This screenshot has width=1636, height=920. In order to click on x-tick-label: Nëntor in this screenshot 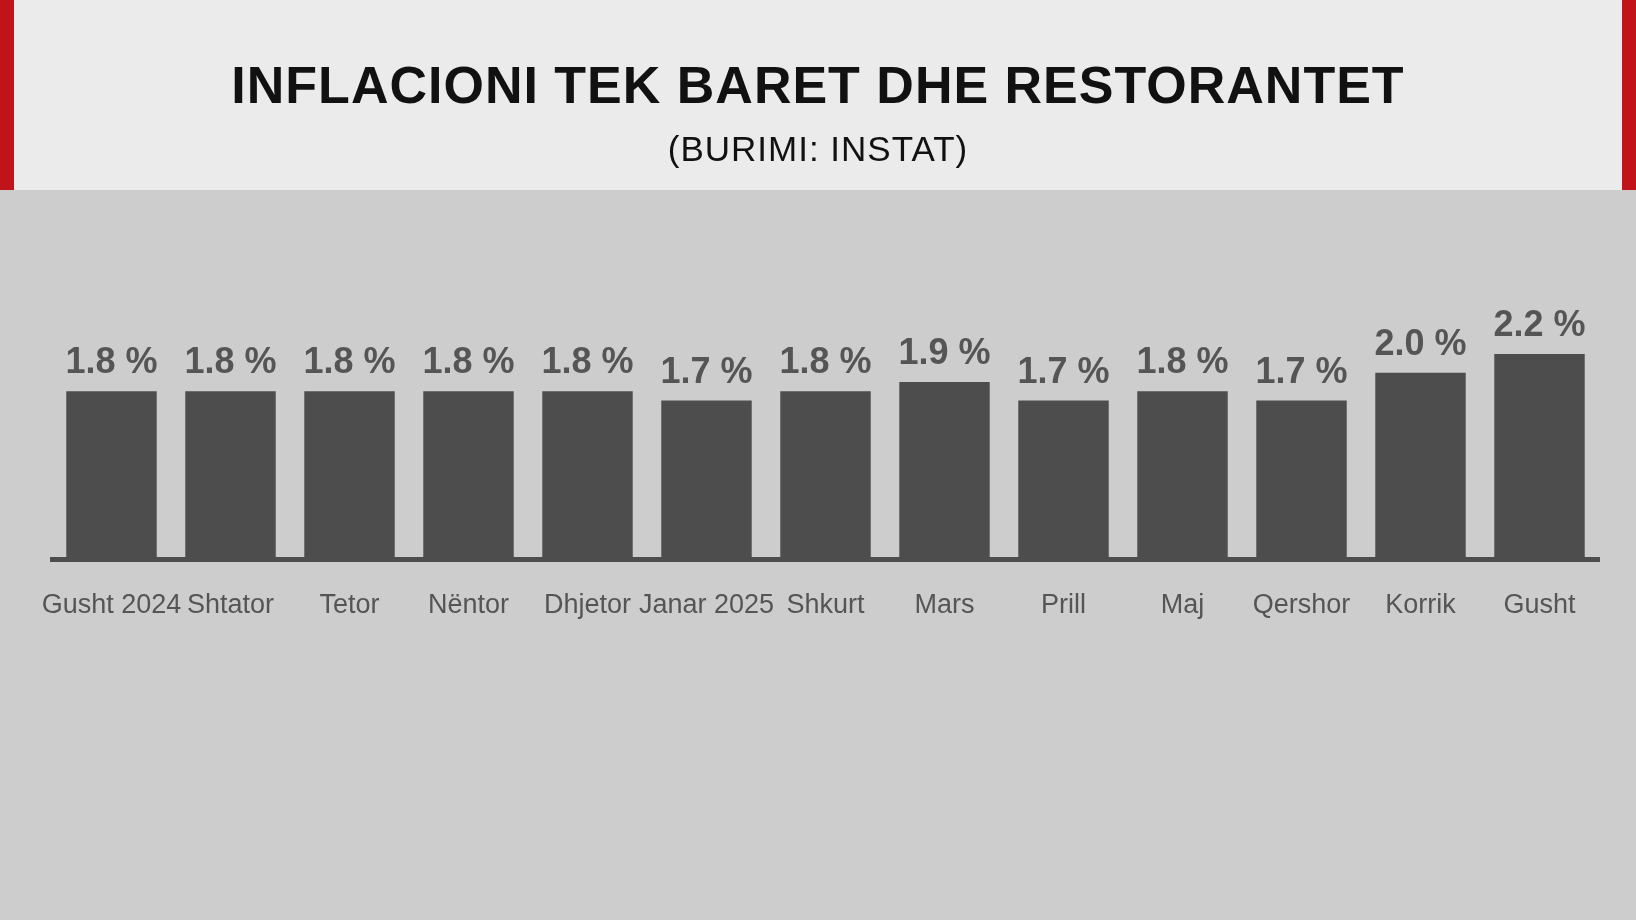, I will do `click(468, 603)`.